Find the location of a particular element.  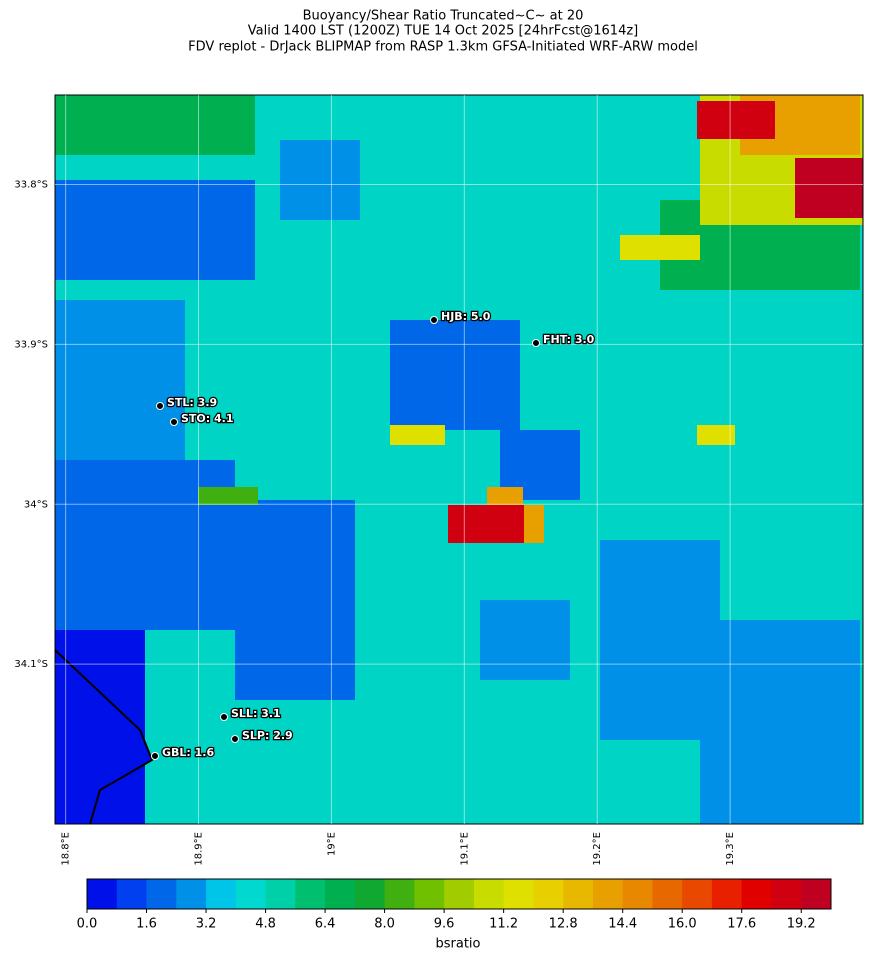

colorbar-tick-label: 3.2 is located at coordinates (206, 924).